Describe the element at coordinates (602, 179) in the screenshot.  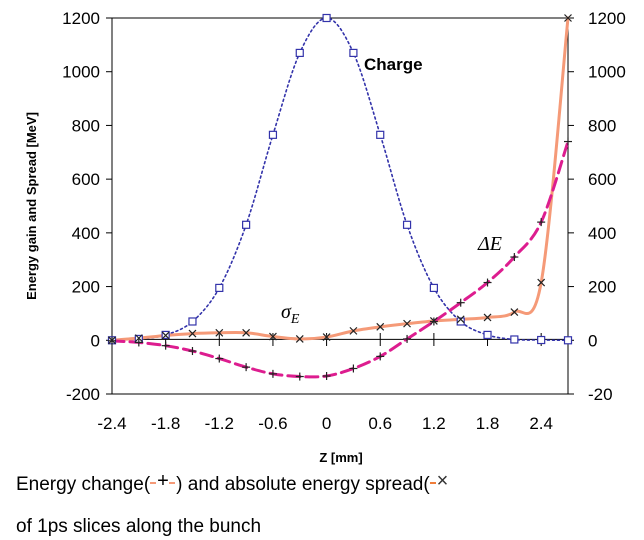
I see `y2-tick-label: 600` at that location.